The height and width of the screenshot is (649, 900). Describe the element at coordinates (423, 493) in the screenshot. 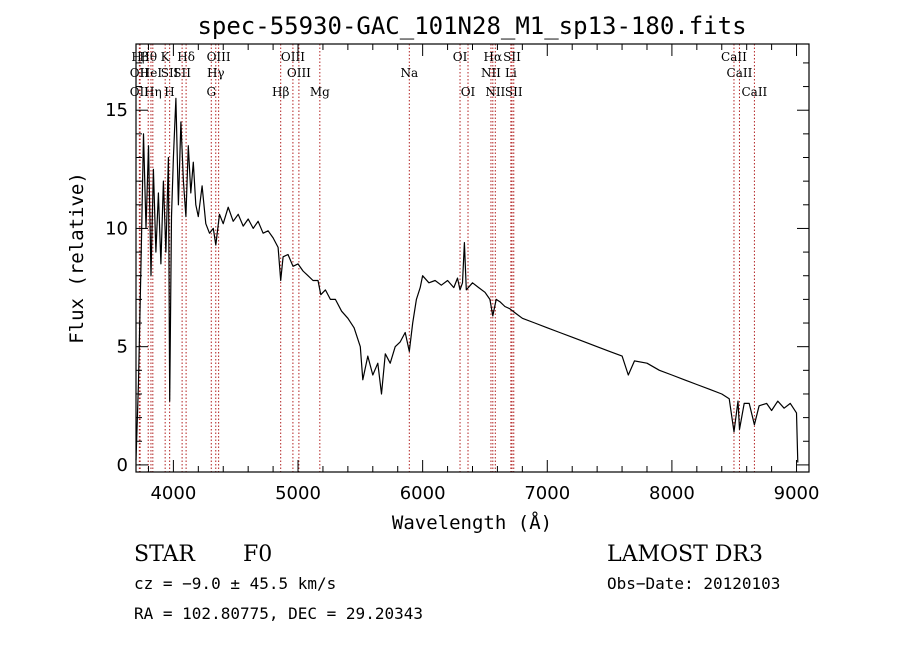

I see `x-tick-label: 6000` at that location.